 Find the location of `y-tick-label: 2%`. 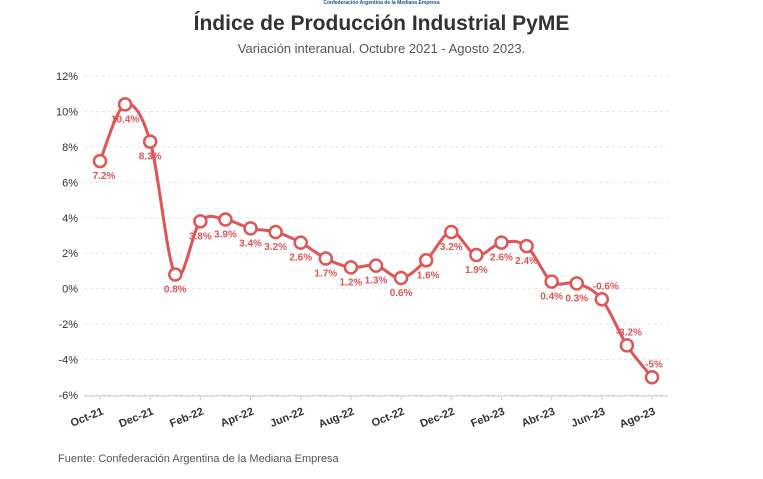

y-tick-label: 2% is located at coordinates (70, 254).